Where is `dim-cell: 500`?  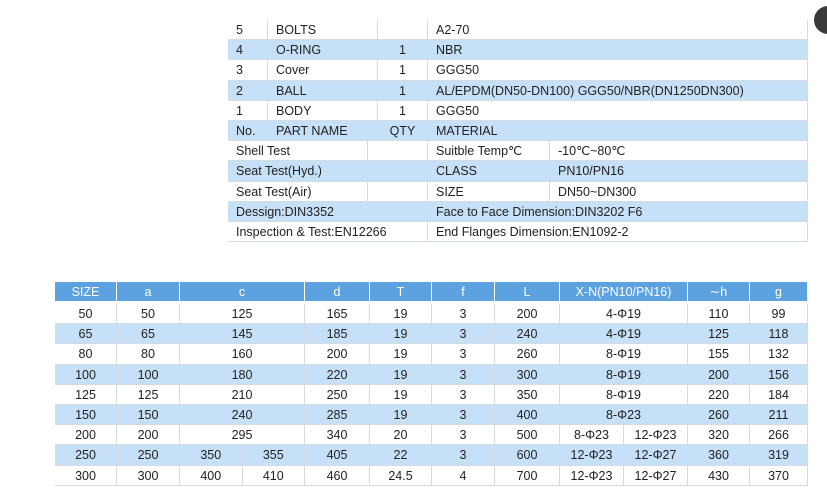
dim-cell: 500 is located at coordinates (527, 435).